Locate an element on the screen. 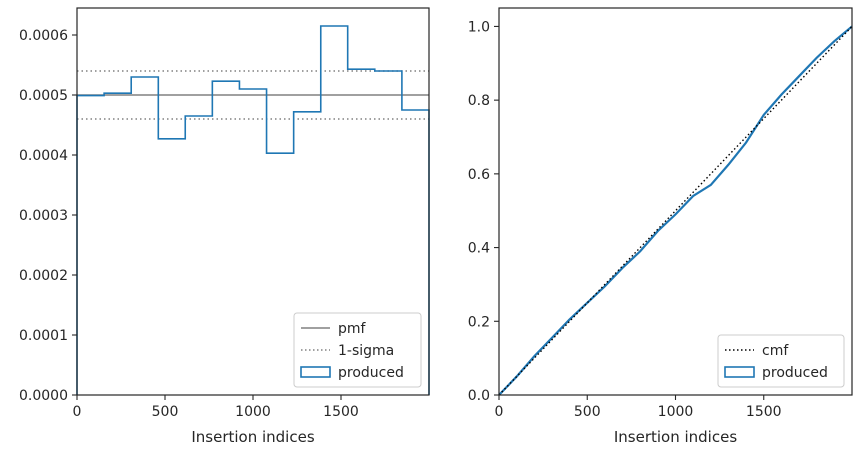 The image size is (861, 453). pmf-x-tick-label: 1500 is located at coordinates (341, 412).